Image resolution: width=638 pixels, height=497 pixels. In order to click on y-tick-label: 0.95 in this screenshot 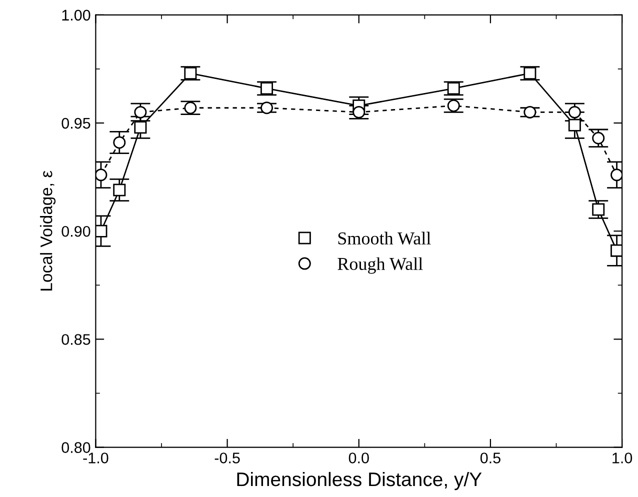, I will do `click(76, 123)`.